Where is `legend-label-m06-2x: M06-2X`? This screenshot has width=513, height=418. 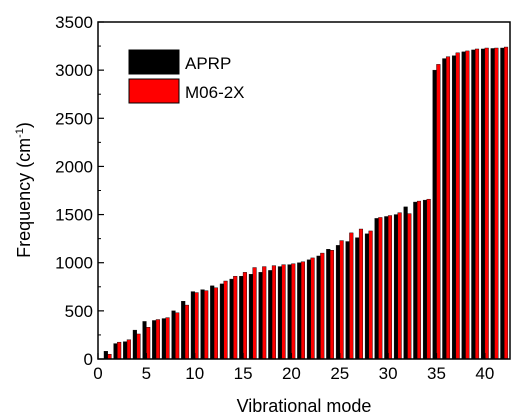 legend-label-m06-2x: M06-2X is located at coordinates (215, 92).